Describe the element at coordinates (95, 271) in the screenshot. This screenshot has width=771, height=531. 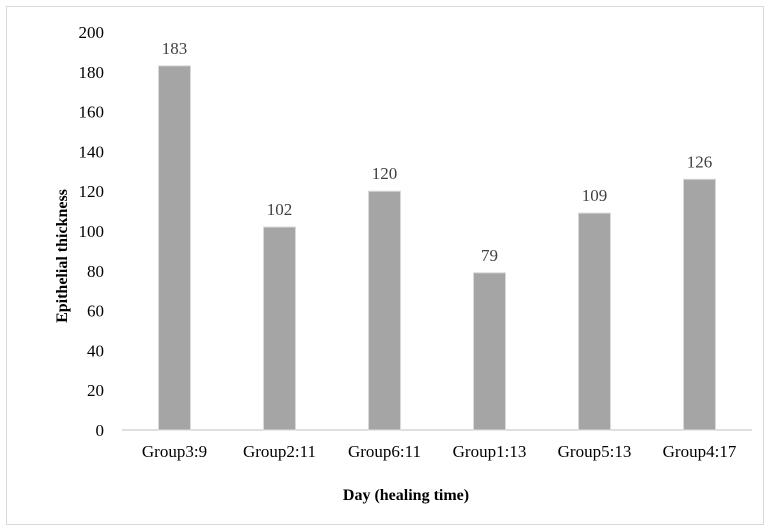
I see `y-tick-label: 80` at that location.